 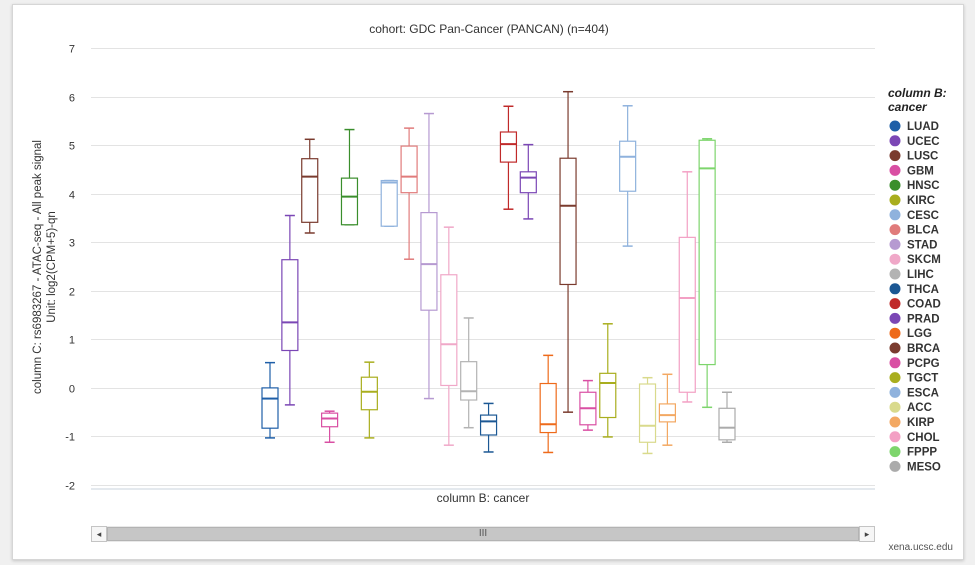 I want to click on box-cesc, so click(x=389, y=203).